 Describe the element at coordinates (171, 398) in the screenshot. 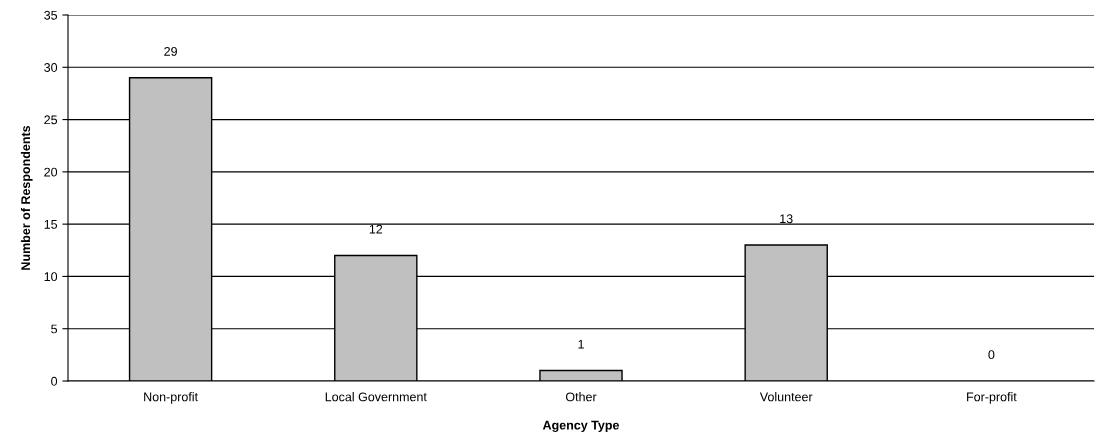

I see `x-tick-label: Non-profit` at that location.